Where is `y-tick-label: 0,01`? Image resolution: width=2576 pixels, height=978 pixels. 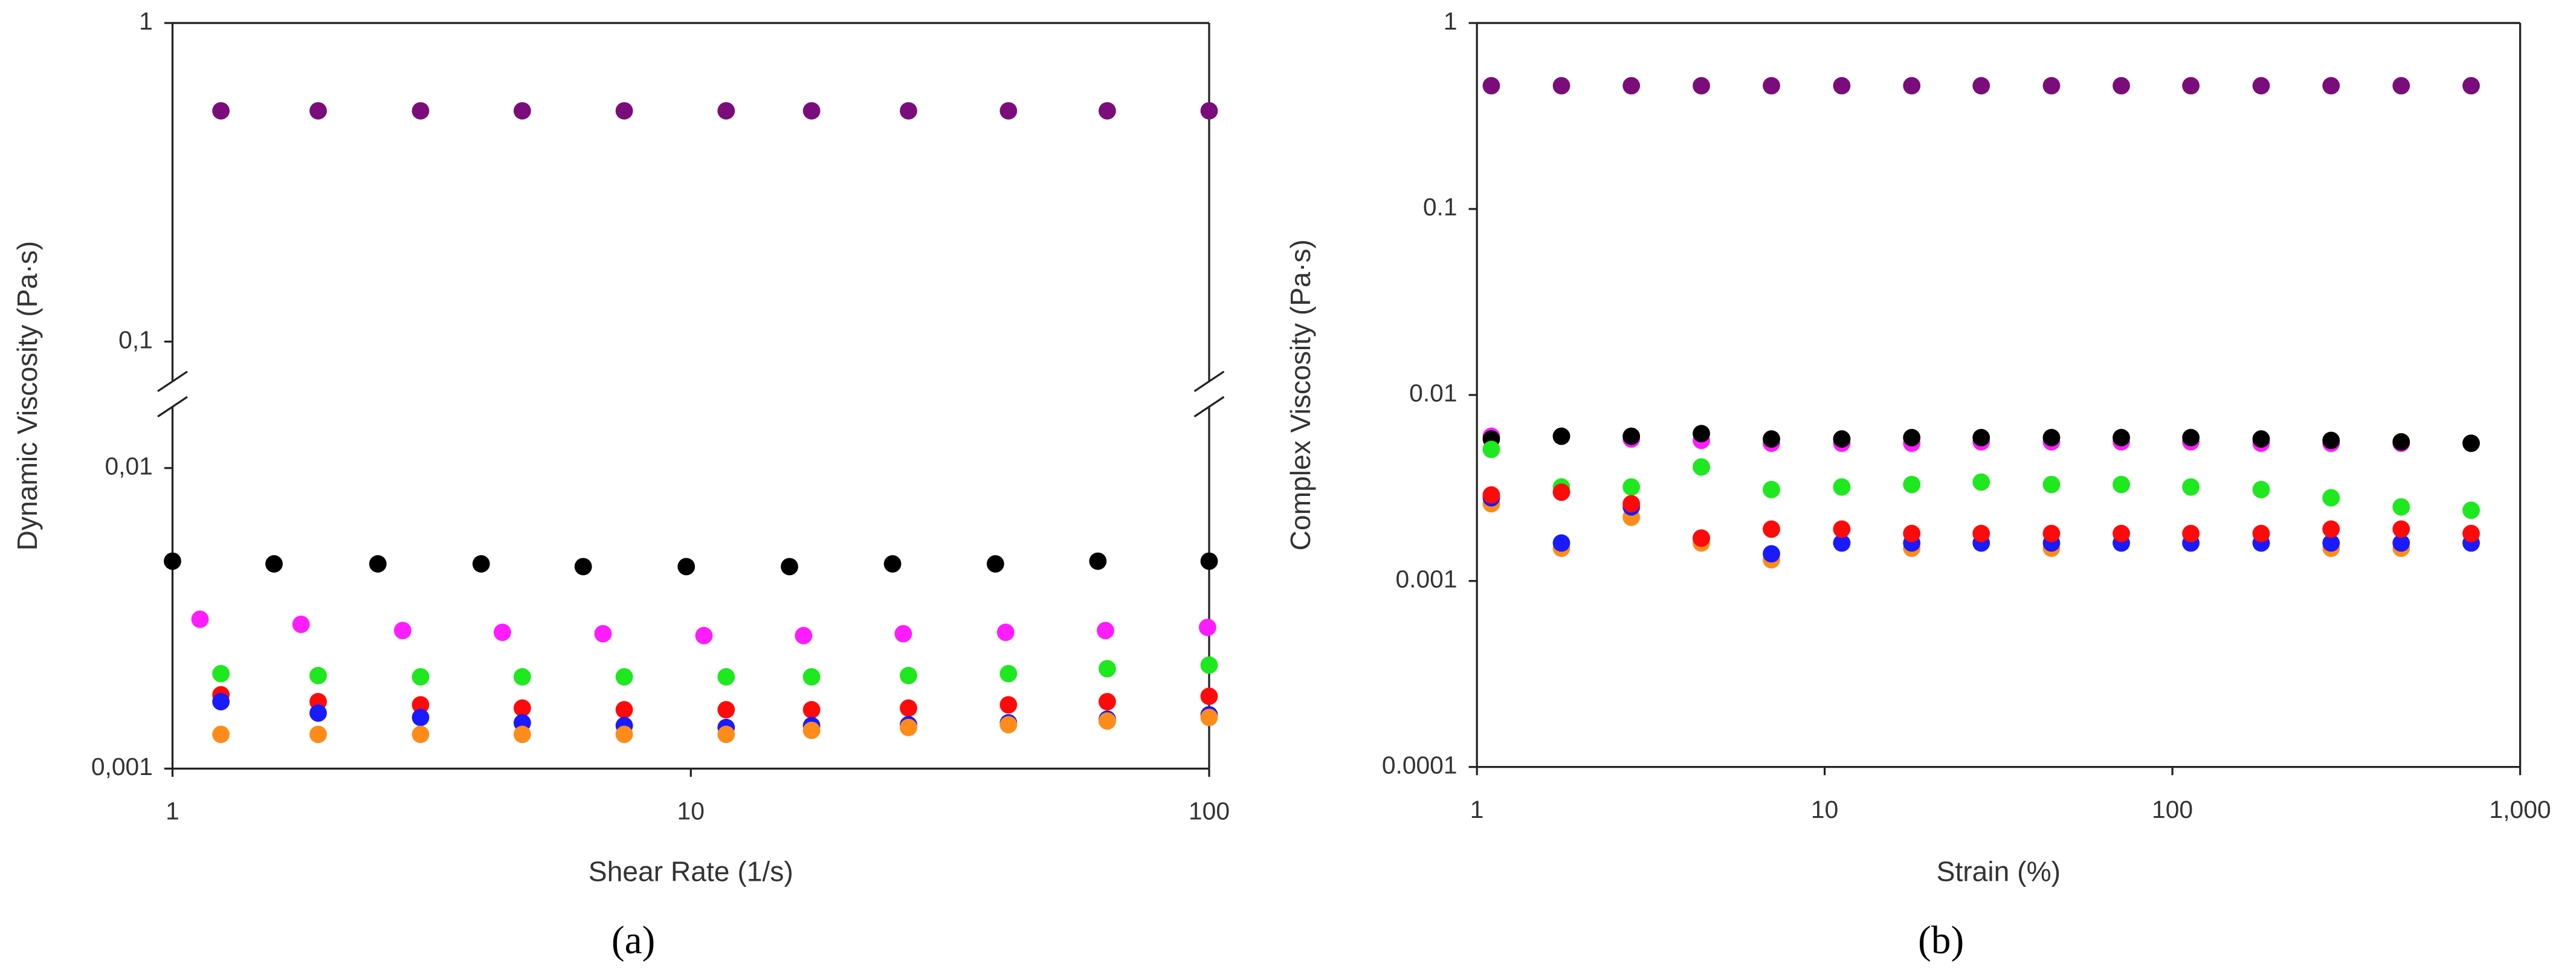
y-tick-label: 0,01 is located at coordinates (129, 466).